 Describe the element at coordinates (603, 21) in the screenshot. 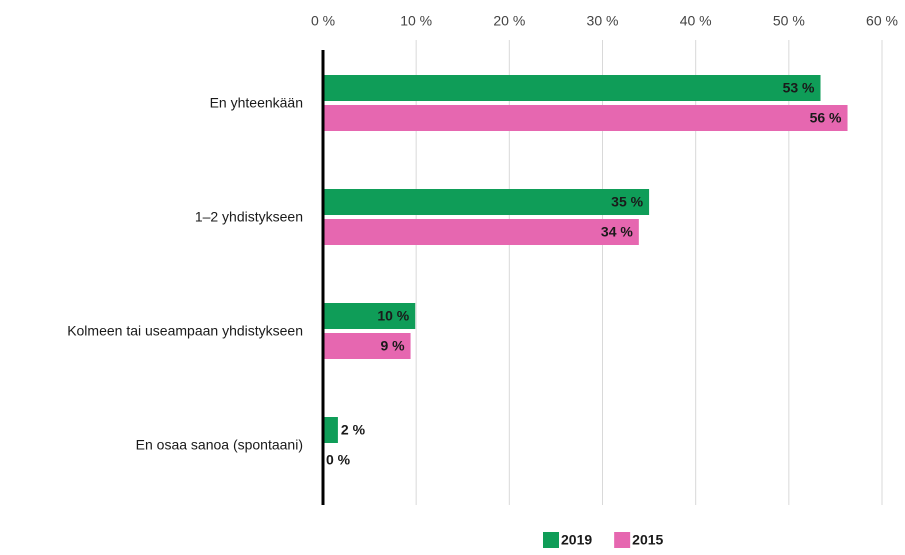

I see `x-tick-label: 30 %` at that location.